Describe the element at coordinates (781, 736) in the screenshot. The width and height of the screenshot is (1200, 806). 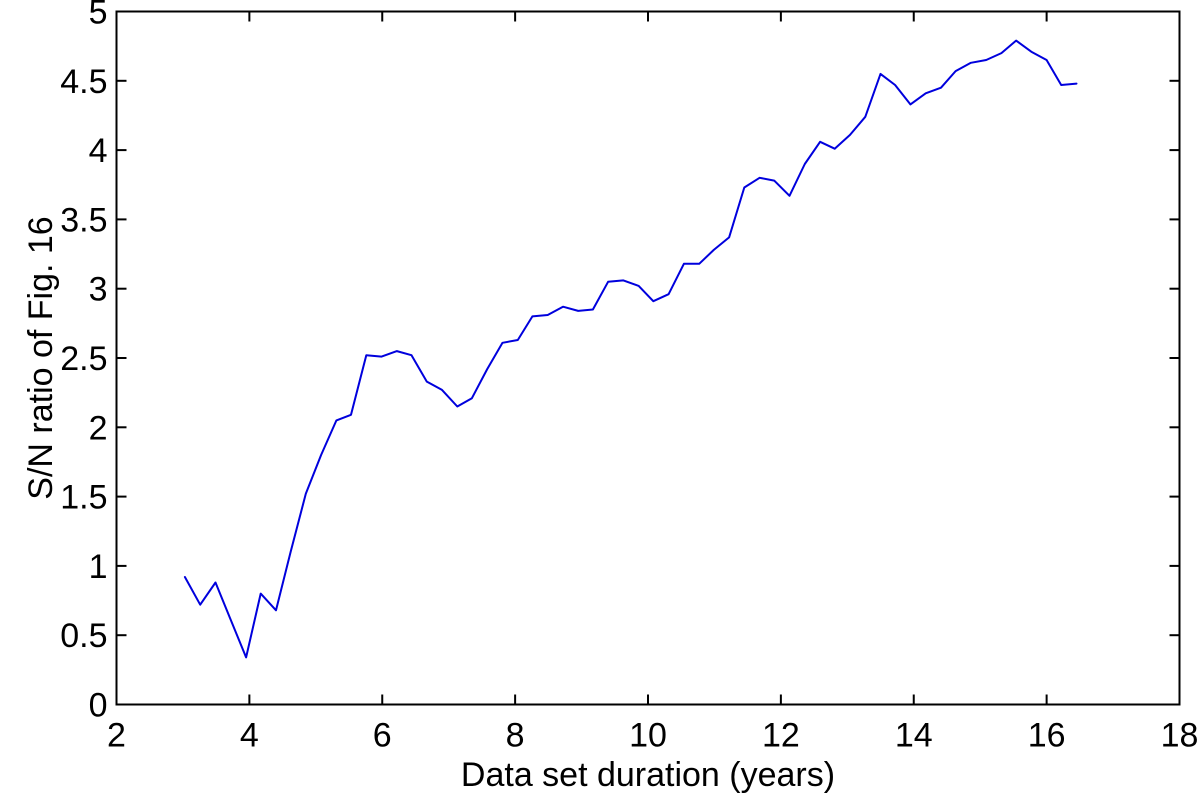
I see `x-tick-label: 12` at that location.